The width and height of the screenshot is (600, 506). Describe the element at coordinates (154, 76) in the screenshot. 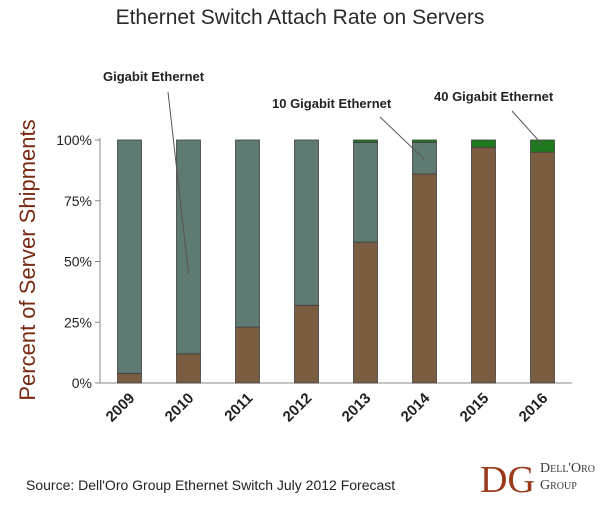

I see `series-annotation: Gigabit Ethernet` at that location.